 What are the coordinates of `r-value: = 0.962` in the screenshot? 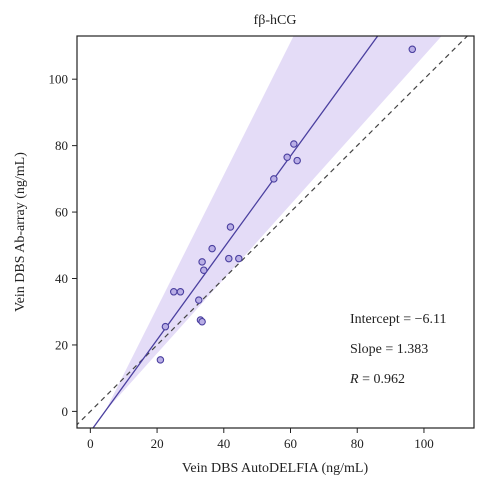 It's located at (382, 379).